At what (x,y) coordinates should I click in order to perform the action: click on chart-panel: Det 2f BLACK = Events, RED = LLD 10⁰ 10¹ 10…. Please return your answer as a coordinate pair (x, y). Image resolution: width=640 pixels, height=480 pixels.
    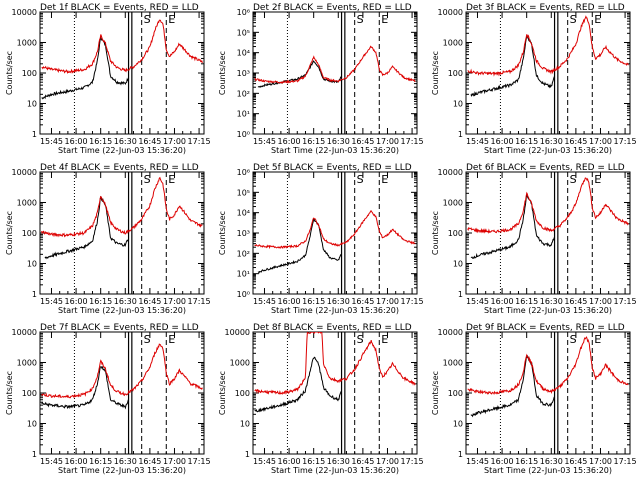
    Looking at the image, I should click on (321, 79).